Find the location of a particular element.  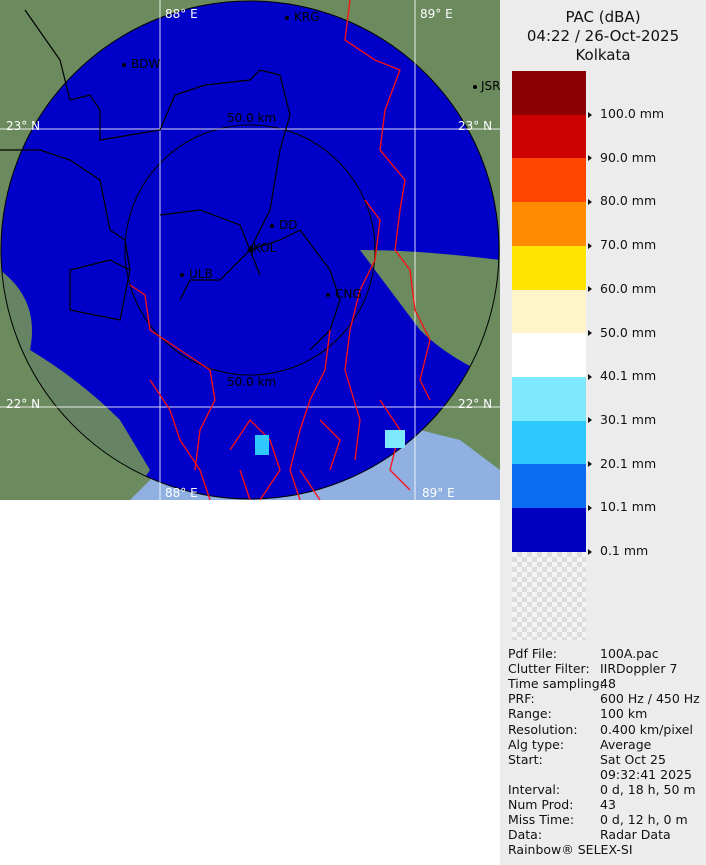

info-value: 48 is located at coordinates (608, 684).